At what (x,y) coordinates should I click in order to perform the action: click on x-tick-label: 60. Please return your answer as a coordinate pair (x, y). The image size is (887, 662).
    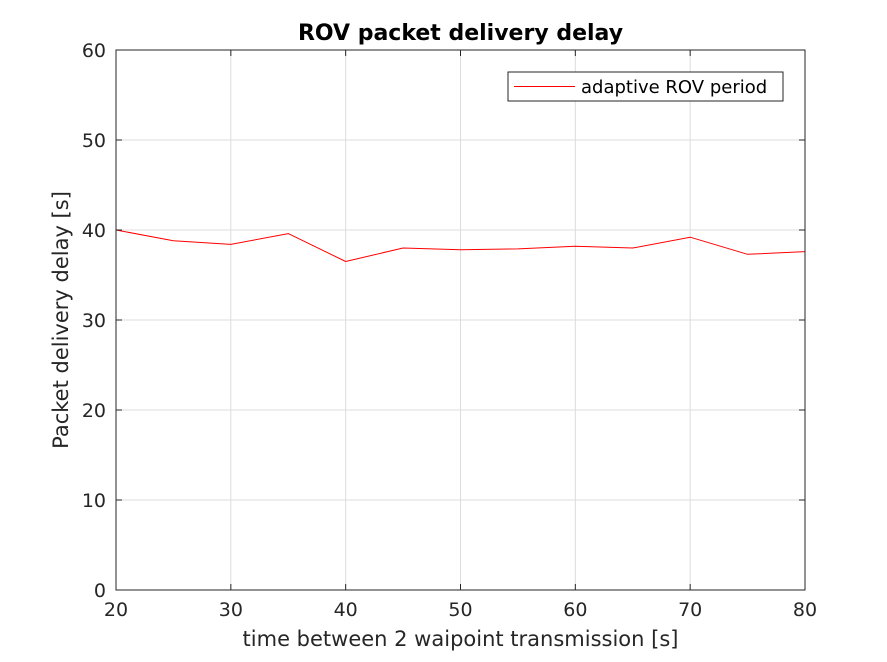
    Looking at the image, I should click on (575, 610).